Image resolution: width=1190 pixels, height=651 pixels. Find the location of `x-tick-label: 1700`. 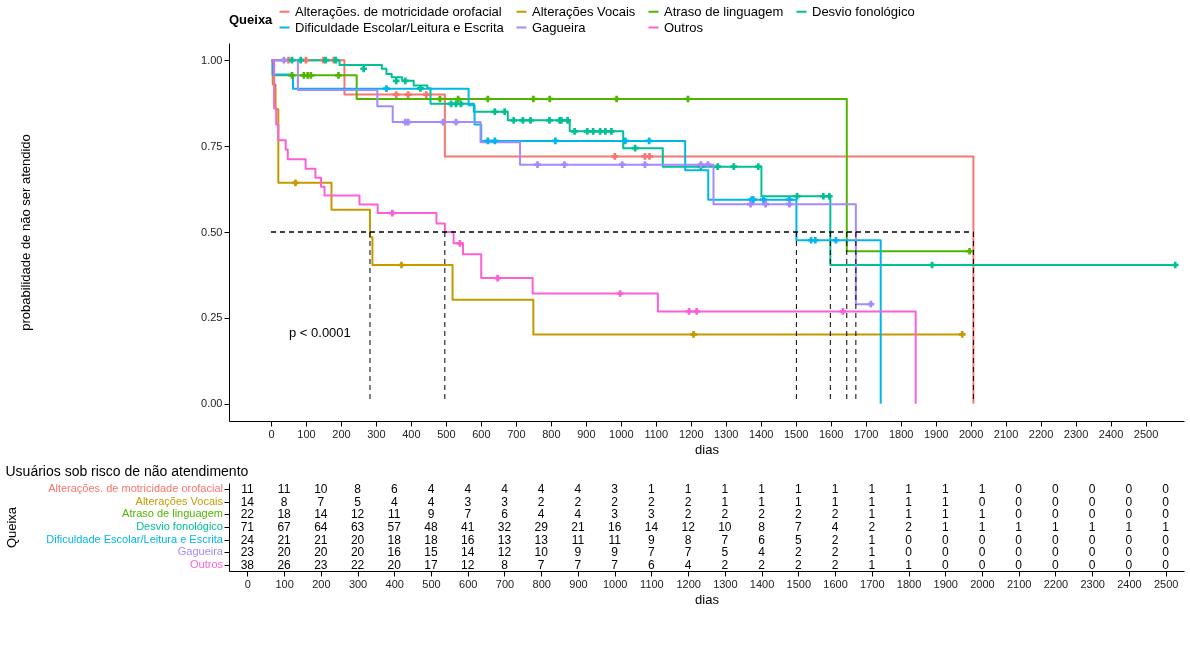

x-tick-label: 1700 is located at coordinates (866, 433).